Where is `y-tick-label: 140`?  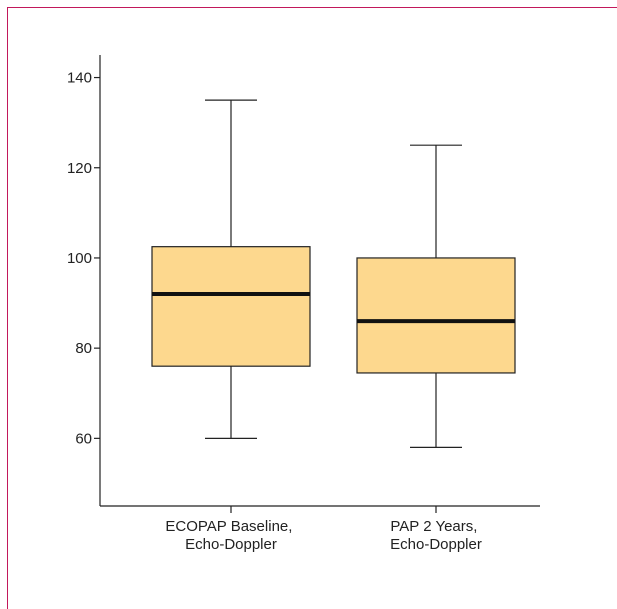
y-tick-label: 140 is located at coordinates (79, 78).